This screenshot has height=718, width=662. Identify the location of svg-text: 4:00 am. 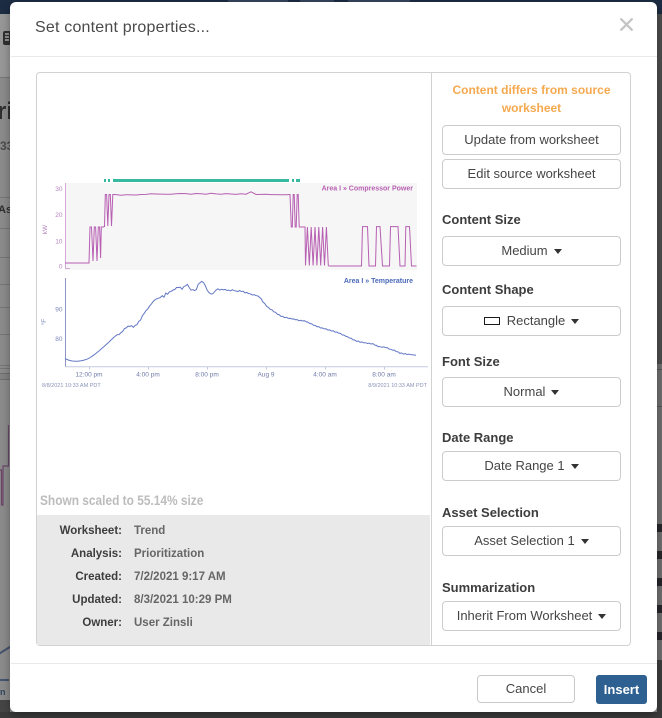
(325, 375).